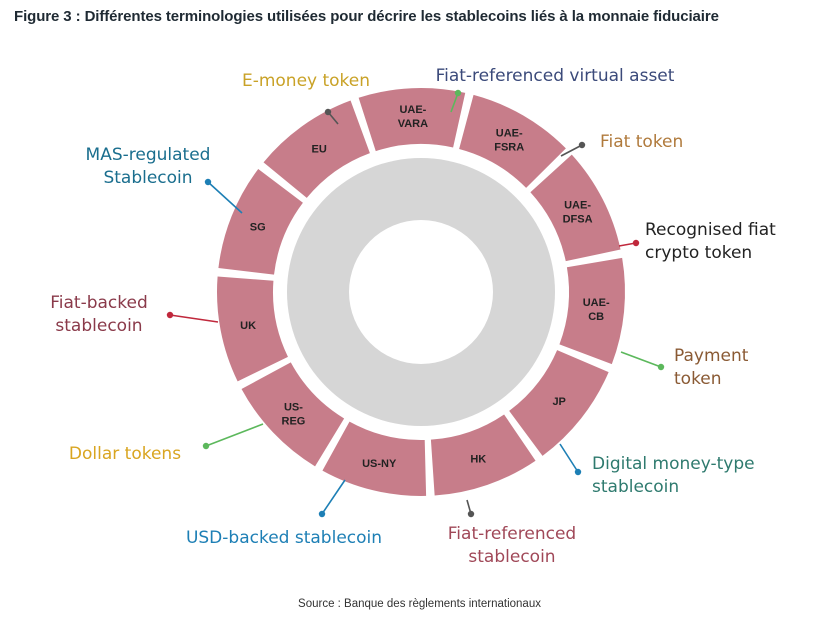  I want to click on segment-uae-dfsa: UAE-DFSA, so click(575, 208).